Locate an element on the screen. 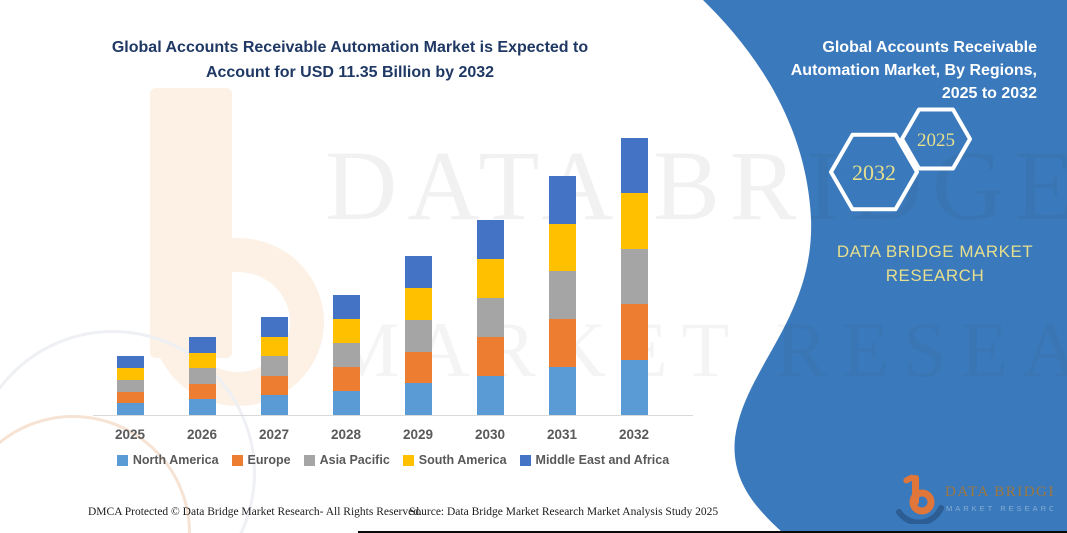 The image size is (1067, 533). logo-b-hook is located at coordinates (909, 479).